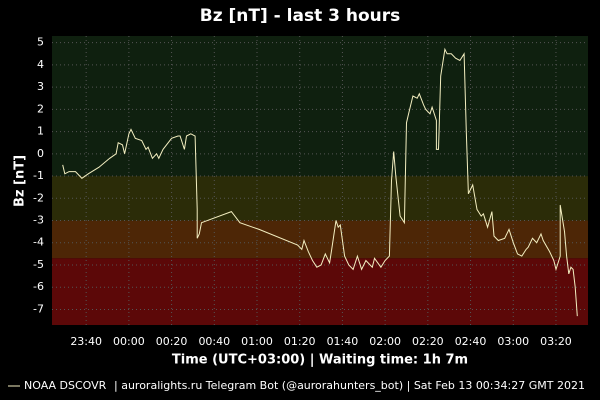  Describe the element at coordinates (343, 341) in the screenshot. I see `x-tick-label: 01:40` at that location.